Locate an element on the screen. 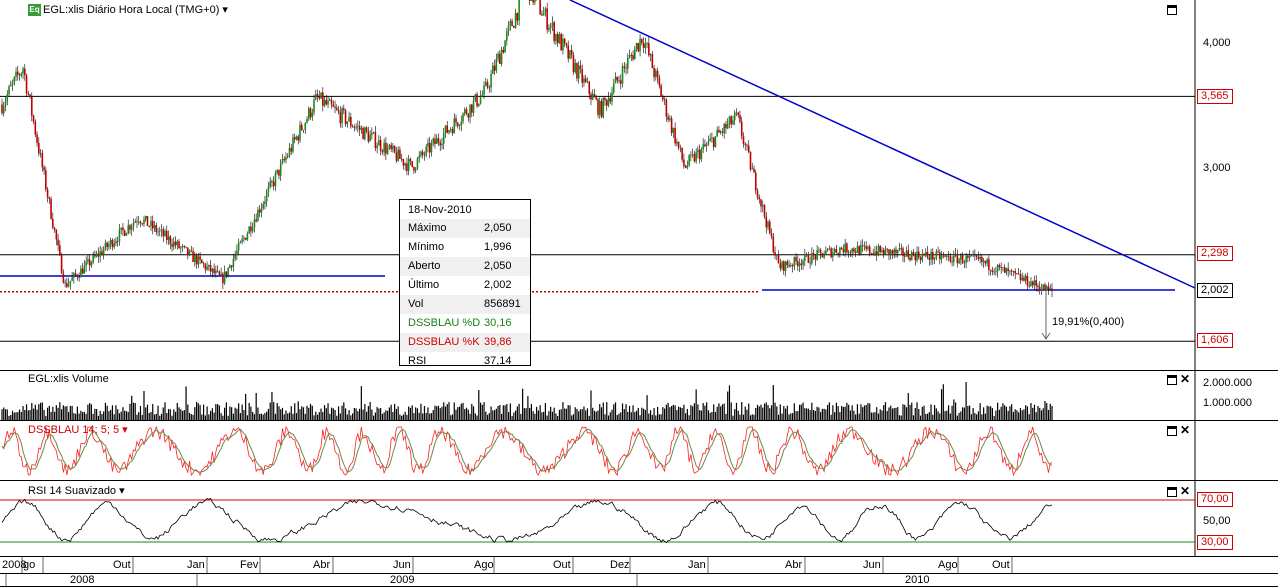 The width and height of the screenshot is (1278, 587). rsi-panel-title: RSI 14 Suavizado ▾ is located at coordinates (76, 491).